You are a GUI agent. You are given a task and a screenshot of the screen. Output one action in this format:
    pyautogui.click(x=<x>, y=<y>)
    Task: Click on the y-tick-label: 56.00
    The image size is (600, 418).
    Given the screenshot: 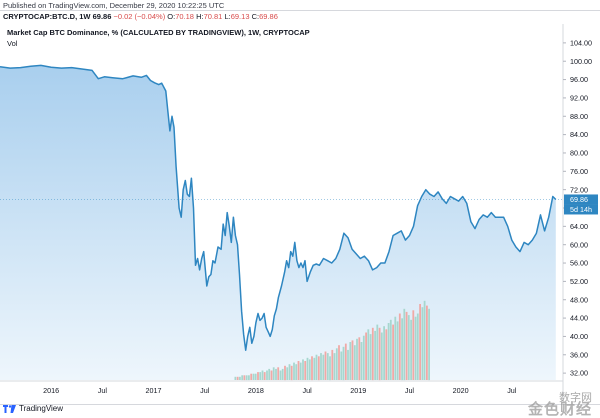 What is the action you would take?
    pyautogui.click(x=579, y=263)
    